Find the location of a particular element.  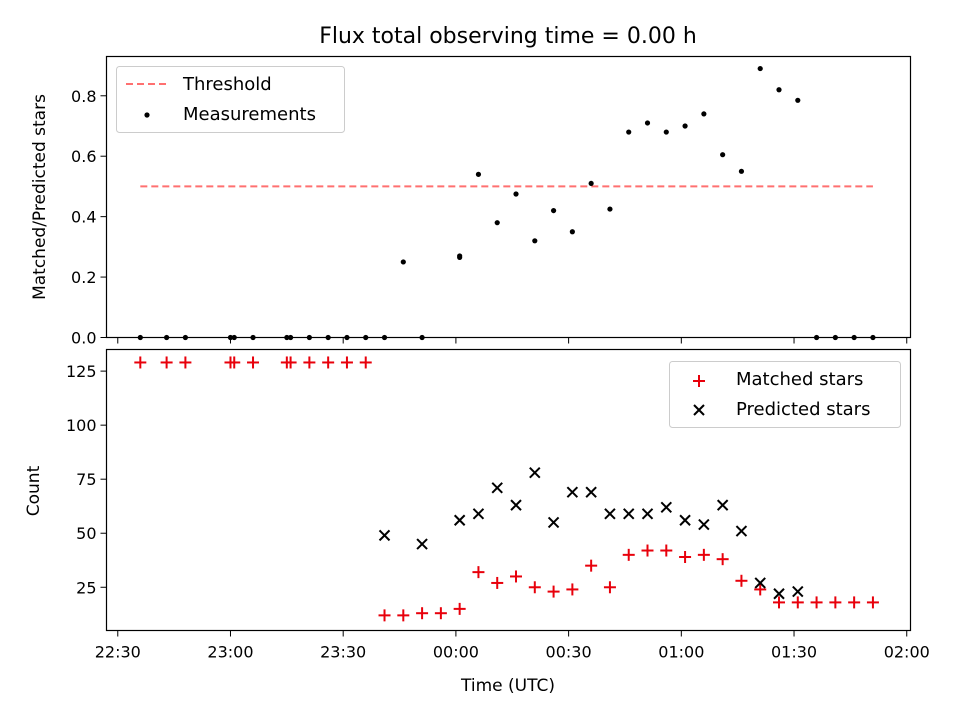

bottom-yticks: 25 50 75 100 125 is located at coordinates (86, 479).